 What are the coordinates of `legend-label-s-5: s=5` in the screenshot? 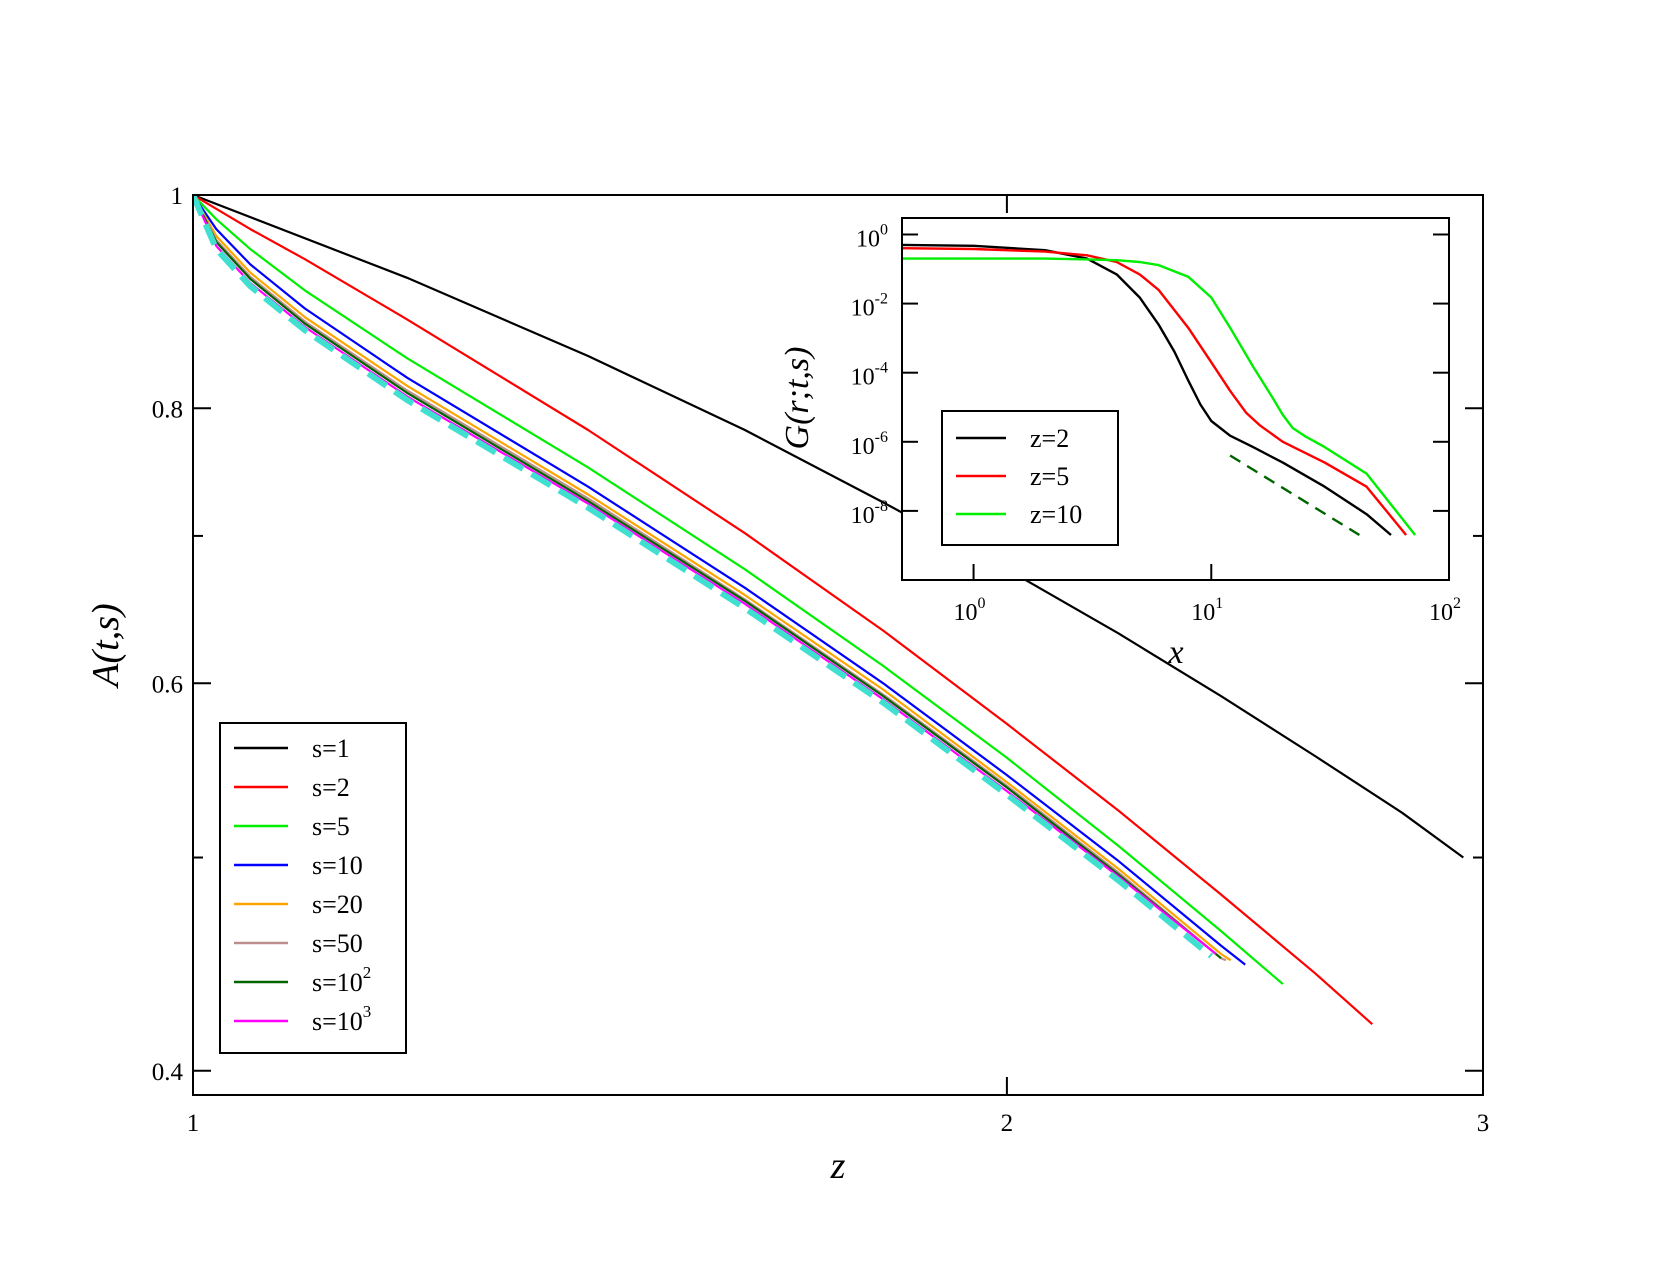 It's located at (331, 826).